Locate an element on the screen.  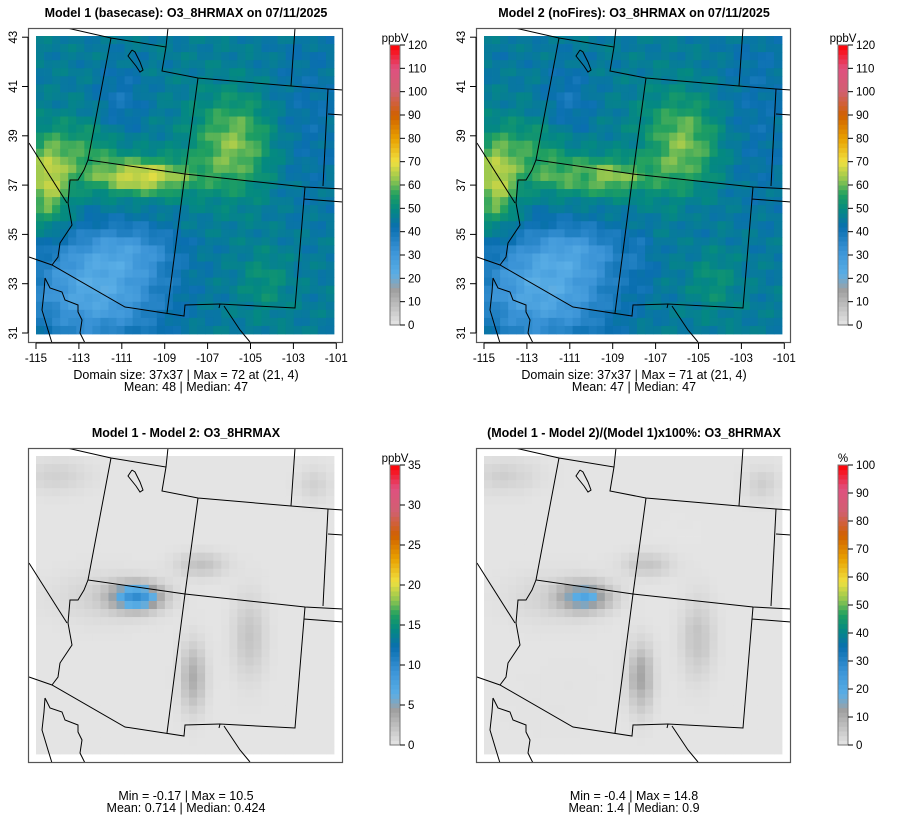
border-line is located at coordinates (135, 481).